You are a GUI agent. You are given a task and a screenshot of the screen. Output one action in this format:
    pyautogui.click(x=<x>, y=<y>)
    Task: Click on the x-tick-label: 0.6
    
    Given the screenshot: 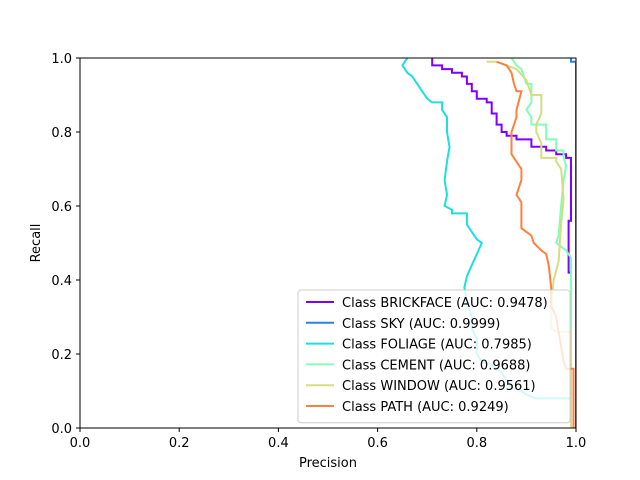 What is the action you would take?
    pyautogui.click(x=377, y=443)
    